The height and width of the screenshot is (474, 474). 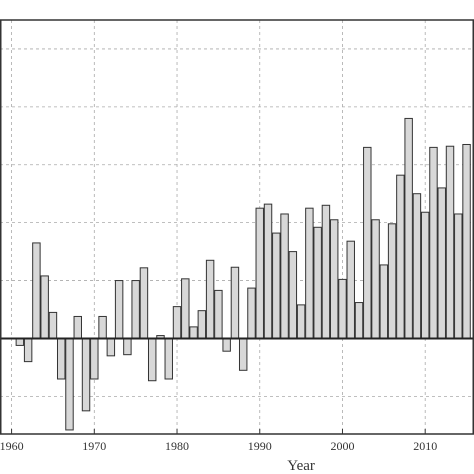 What do you see at coordinates (127, 346) in the screenshot?
I see `bar-1974` at bounding box center [127, 346].